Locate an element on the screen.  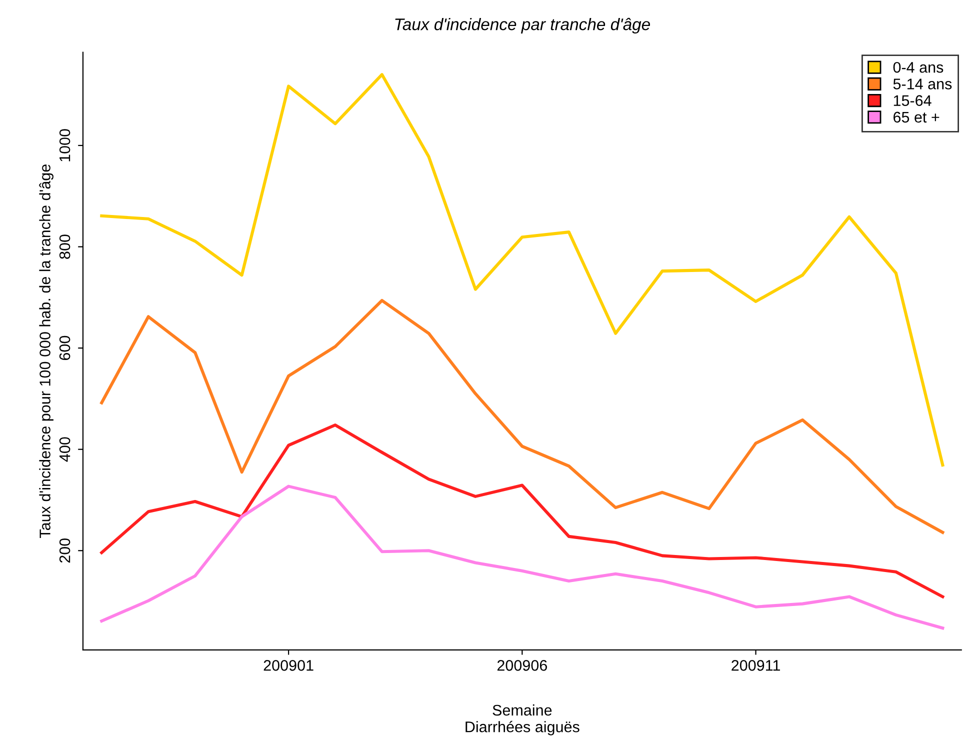
legend-label: 5-14 ans is located at coordinates (922, 84).